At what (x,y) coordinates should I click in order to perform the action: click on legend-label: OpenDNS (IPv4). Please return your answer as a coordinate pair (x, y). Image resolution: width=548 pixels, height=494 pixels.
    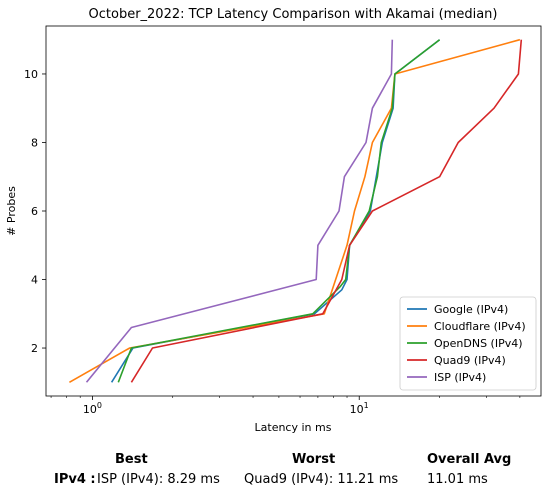
    Looking at the image, I should click on (478, 343).